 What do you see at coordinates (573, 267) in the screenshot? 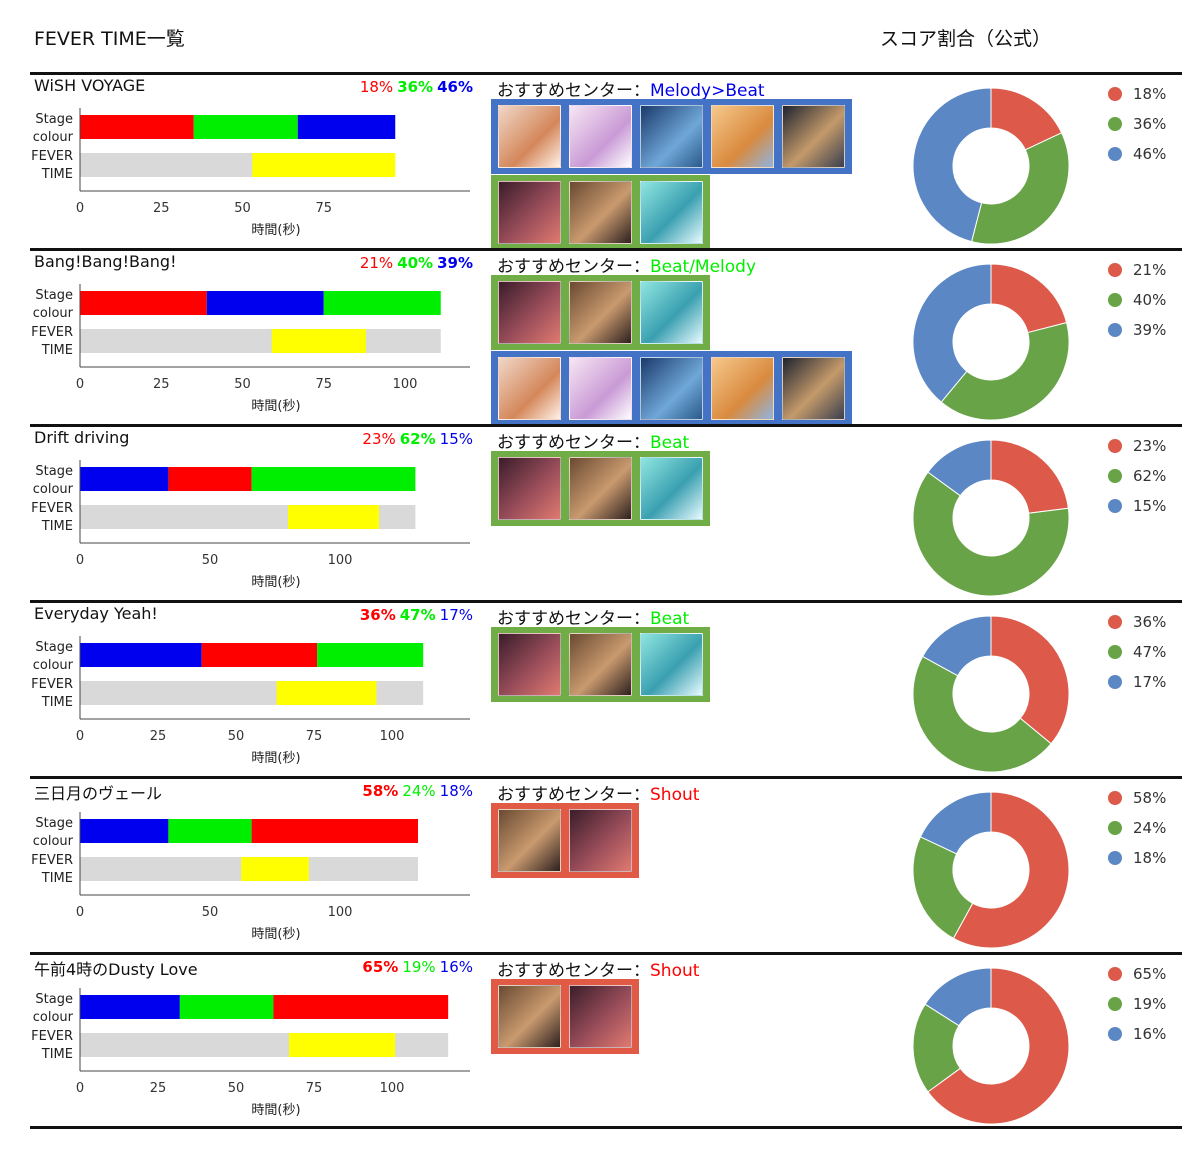
I see `recommended-prefix: おすすめセンター：` at bounding box center [573, 267].